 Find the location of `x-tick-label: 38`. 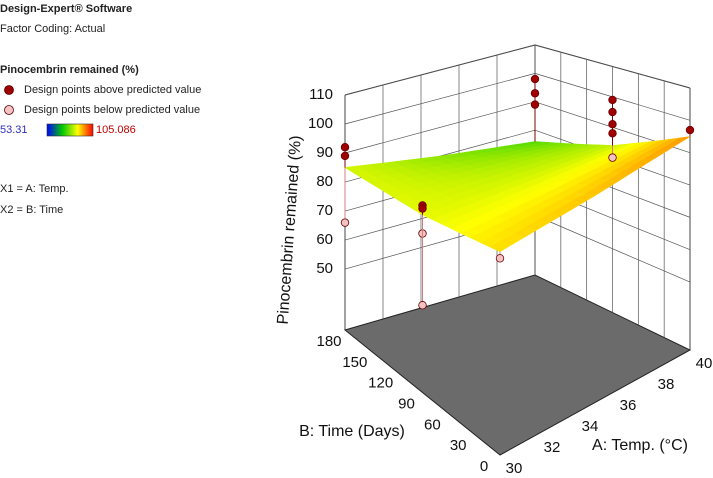

x-tick-label: 38 is located at coordinates (666, 384).